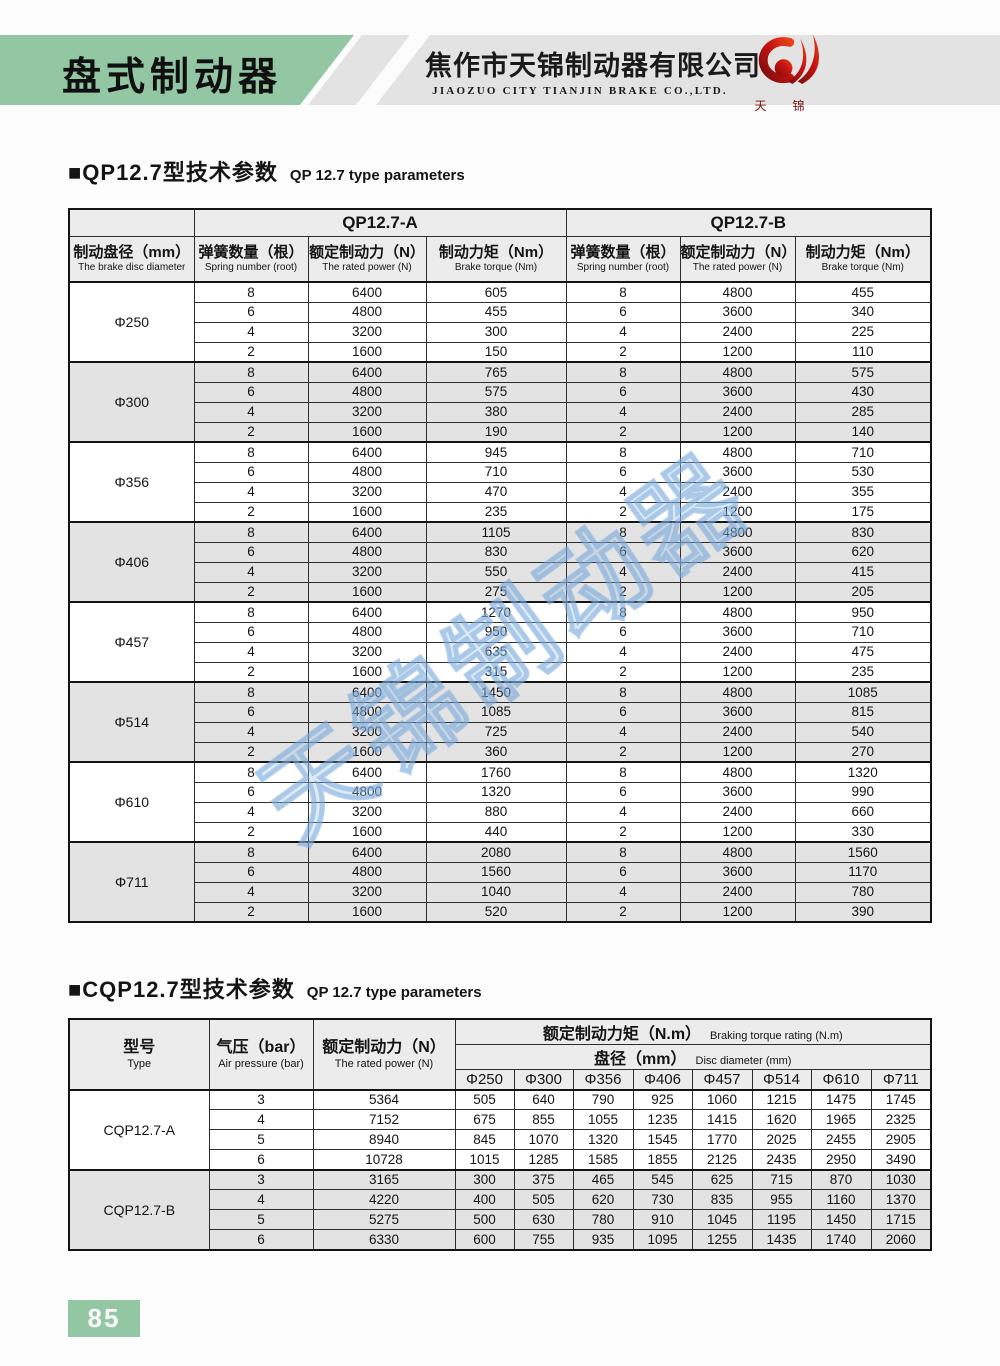 This screenshot has width=1000, height=1366. I want to click on row-group-label: Φ514, so click(131, 722).